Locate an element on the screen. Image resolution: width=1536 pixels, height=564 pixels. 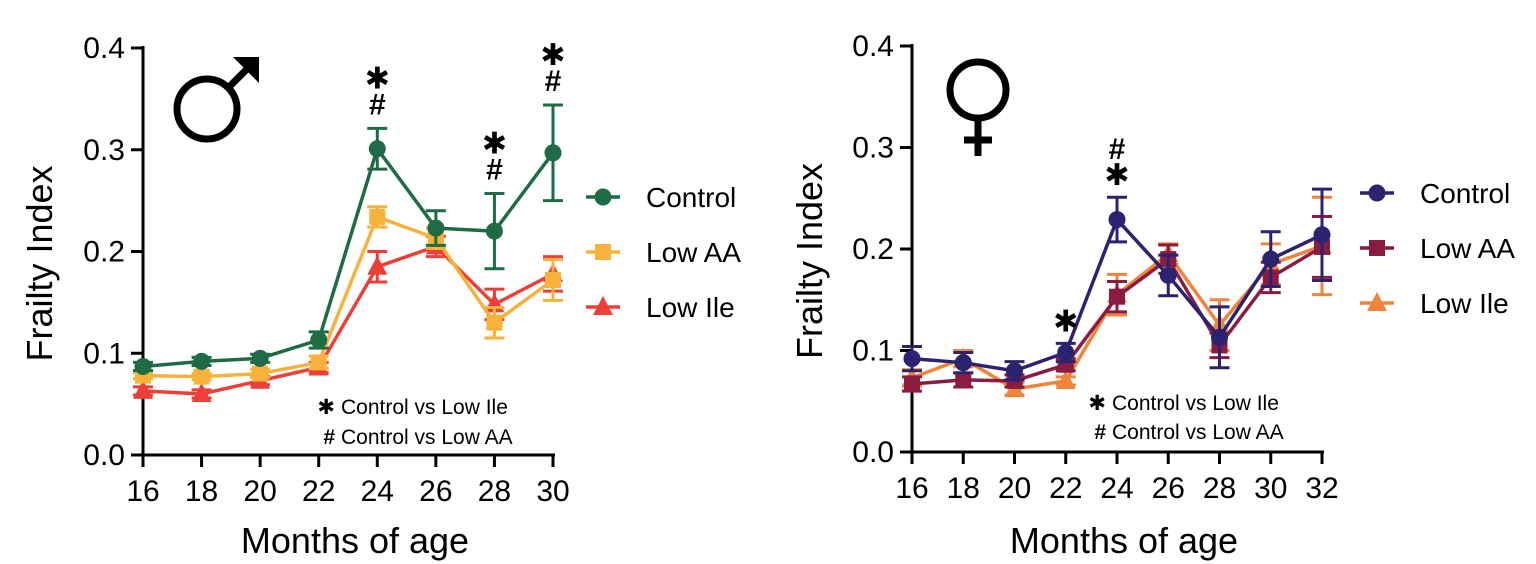
series-low-aa is located at coordinates (348, 295).